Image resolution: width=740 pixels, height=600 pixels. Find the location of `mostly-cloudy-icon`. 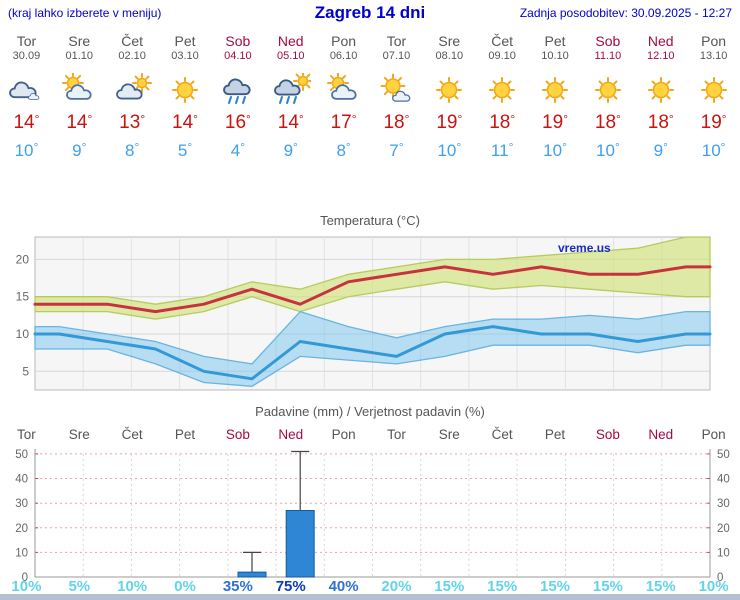

mostly-cloudy-icon is located at coordinates (132, 90).